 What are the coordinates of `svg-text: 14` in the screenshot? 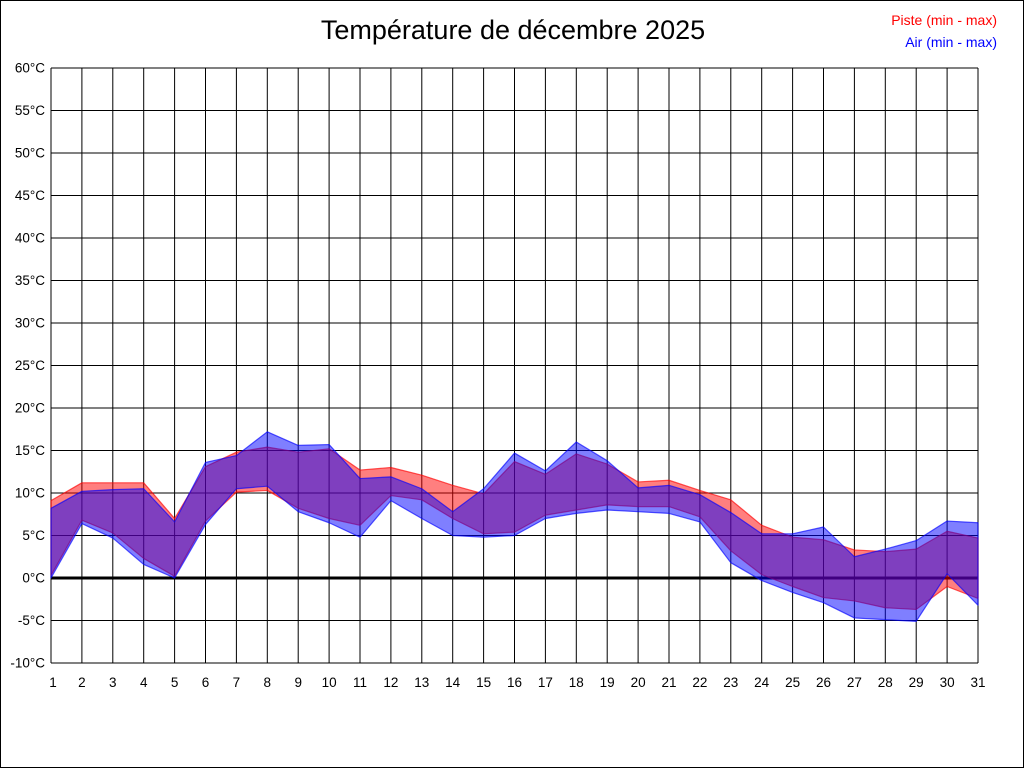 It's located at (453, 682).